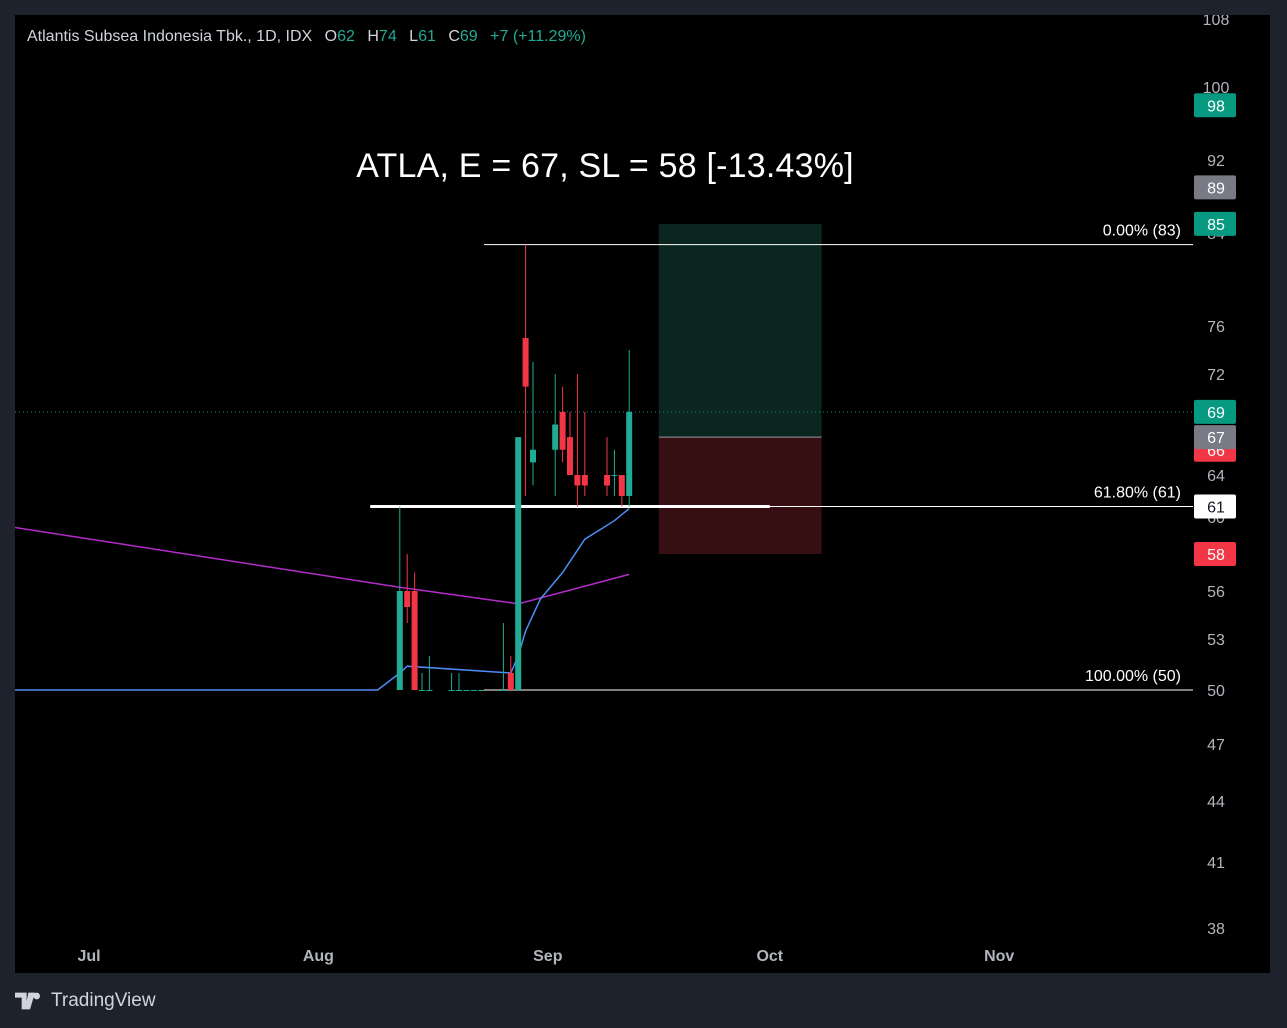 This screenshot has width=1287, height=1028. What do you see at coordinates (740, 330) in the screenshot?
I see `target-zone` at bounding box center [740, 330].